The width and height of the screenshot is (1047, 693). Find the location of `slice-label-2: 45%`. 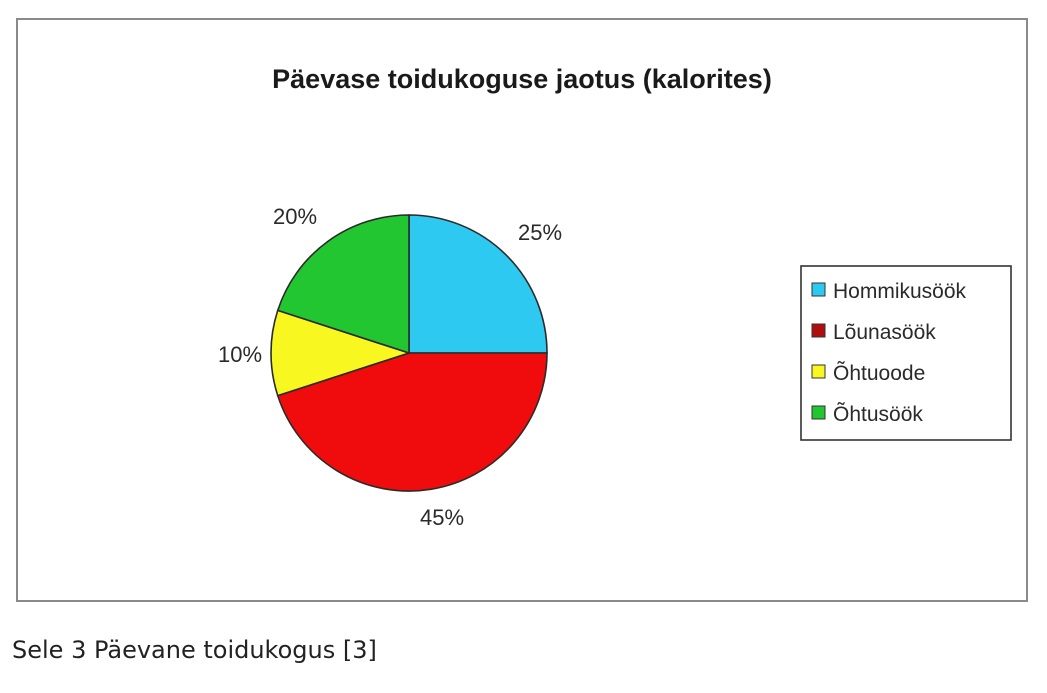

slice-label-2: 45% is located at coordinates (442, 517).